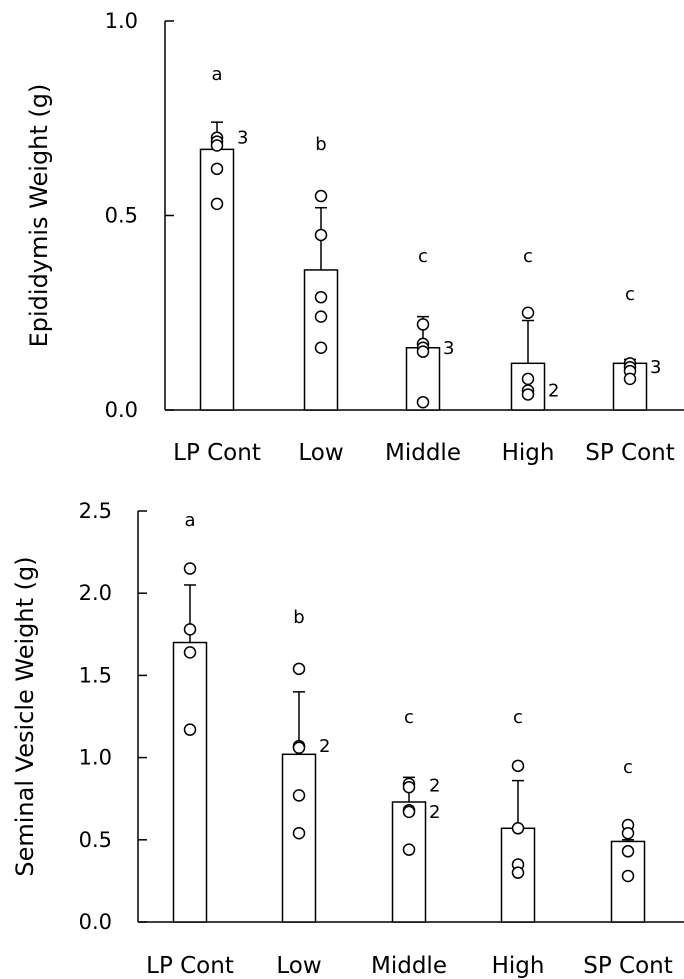 The height and width of the screenshot is (979, 684). What do you see at coordinates (95, 675) in the screenshot?
I see `y-tick-label: 1.5` at bounding box center [95, 675].